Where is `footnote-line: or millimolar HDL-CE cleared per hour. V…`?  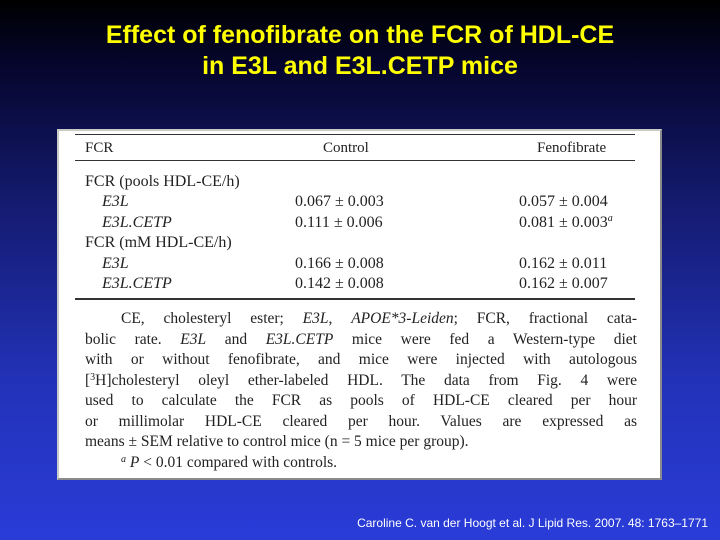 footnote-line: or millimolar HDL-CE cleared per hour. V… is located at coordinates (361, 421).